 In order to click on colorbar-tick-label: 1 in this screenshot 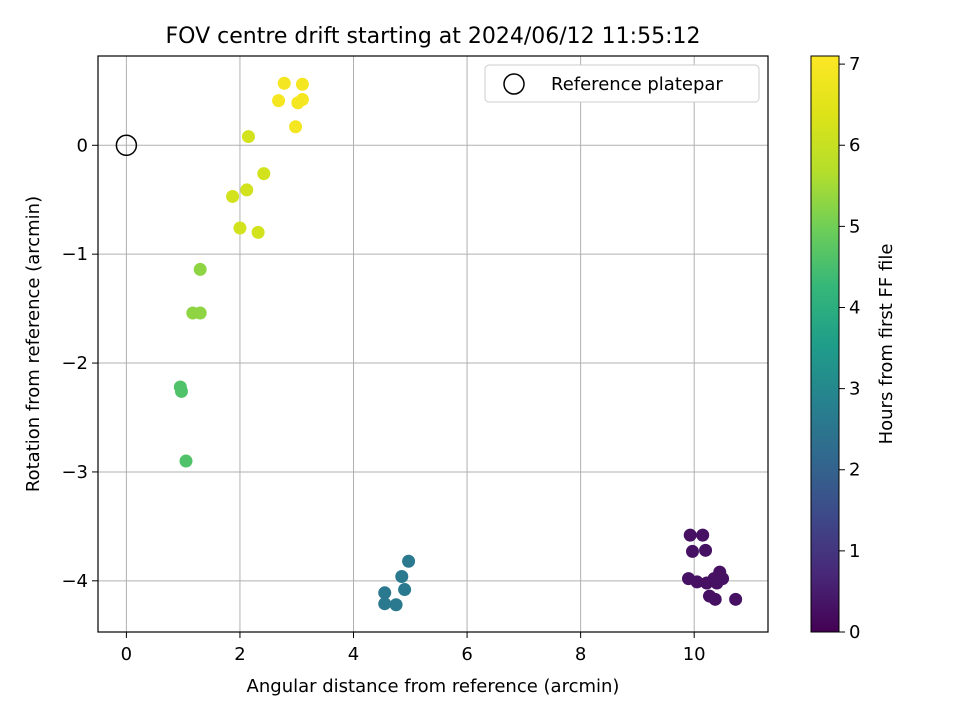, I will do `click(854, 551)`.